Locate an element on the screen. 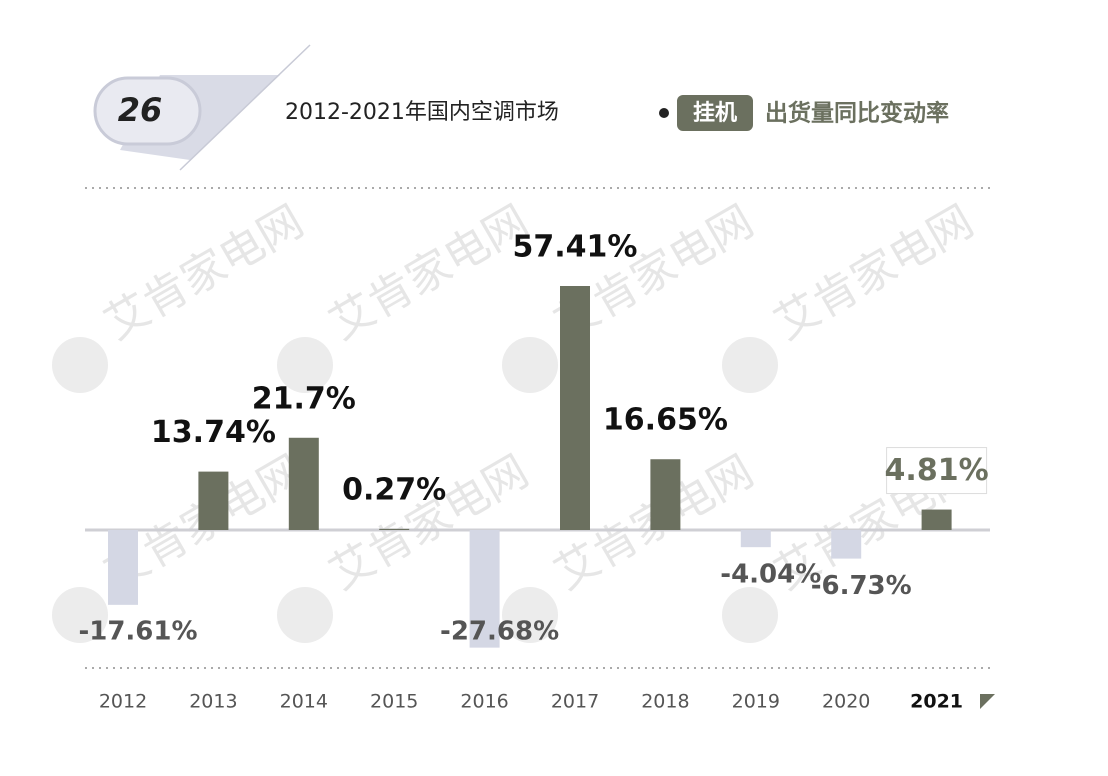  value-label: -4.04% is located at coordinates (770, 575).